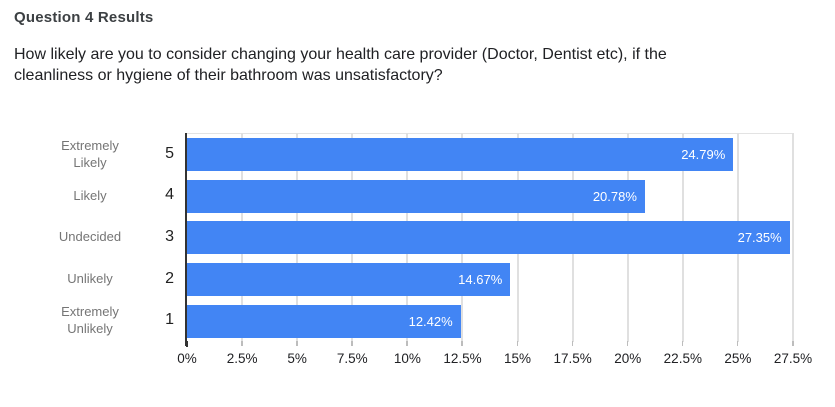 This screenshot has height=407, width=835. What do you see at coordinates (572, 358) in the screenshot?
I see `x-tick-label: 17.5%` at bounding box center [572, 358].